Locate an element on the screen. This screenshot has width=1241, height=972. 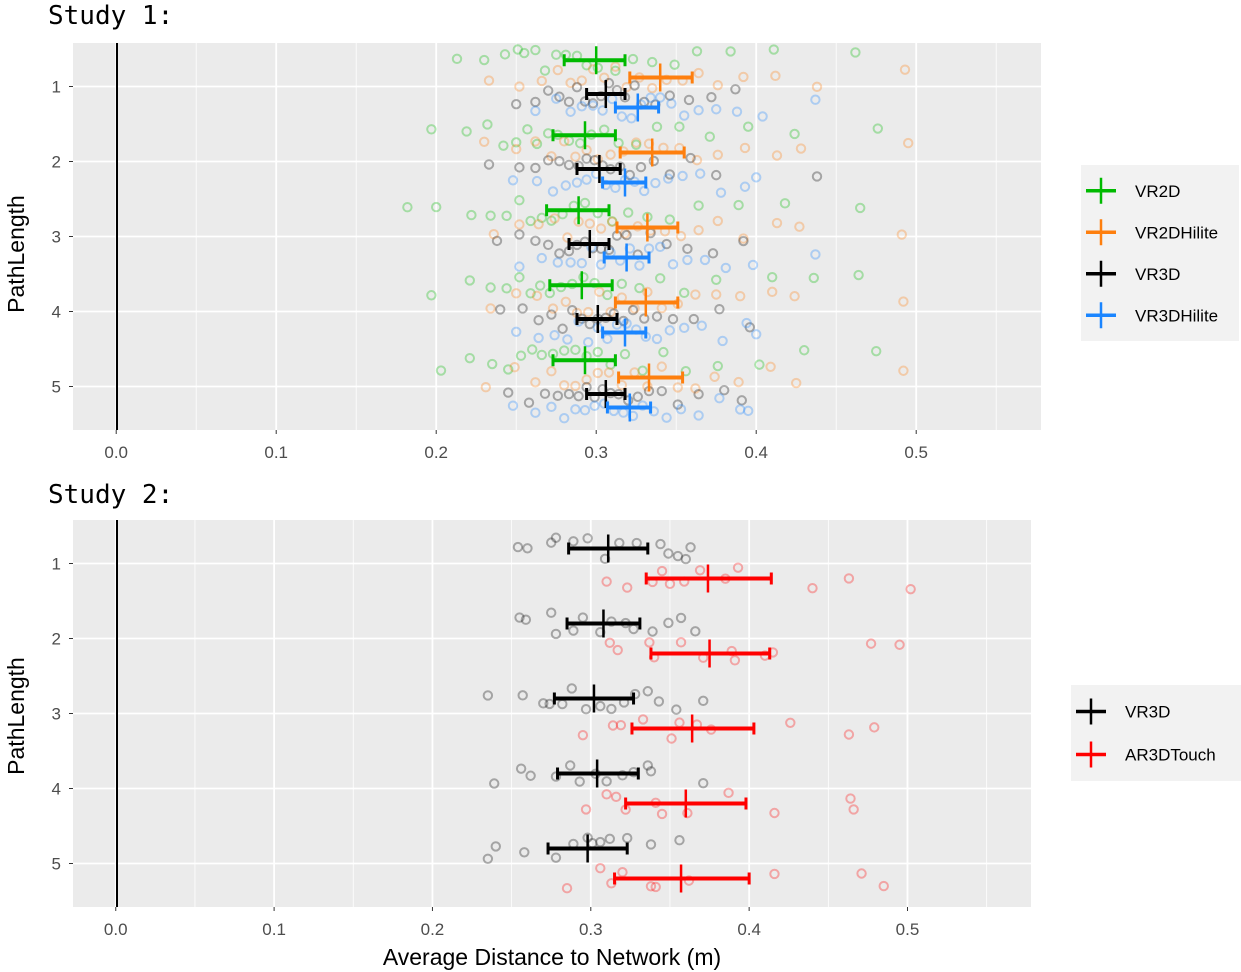
legend-background is located at coordinates (1160, 253).